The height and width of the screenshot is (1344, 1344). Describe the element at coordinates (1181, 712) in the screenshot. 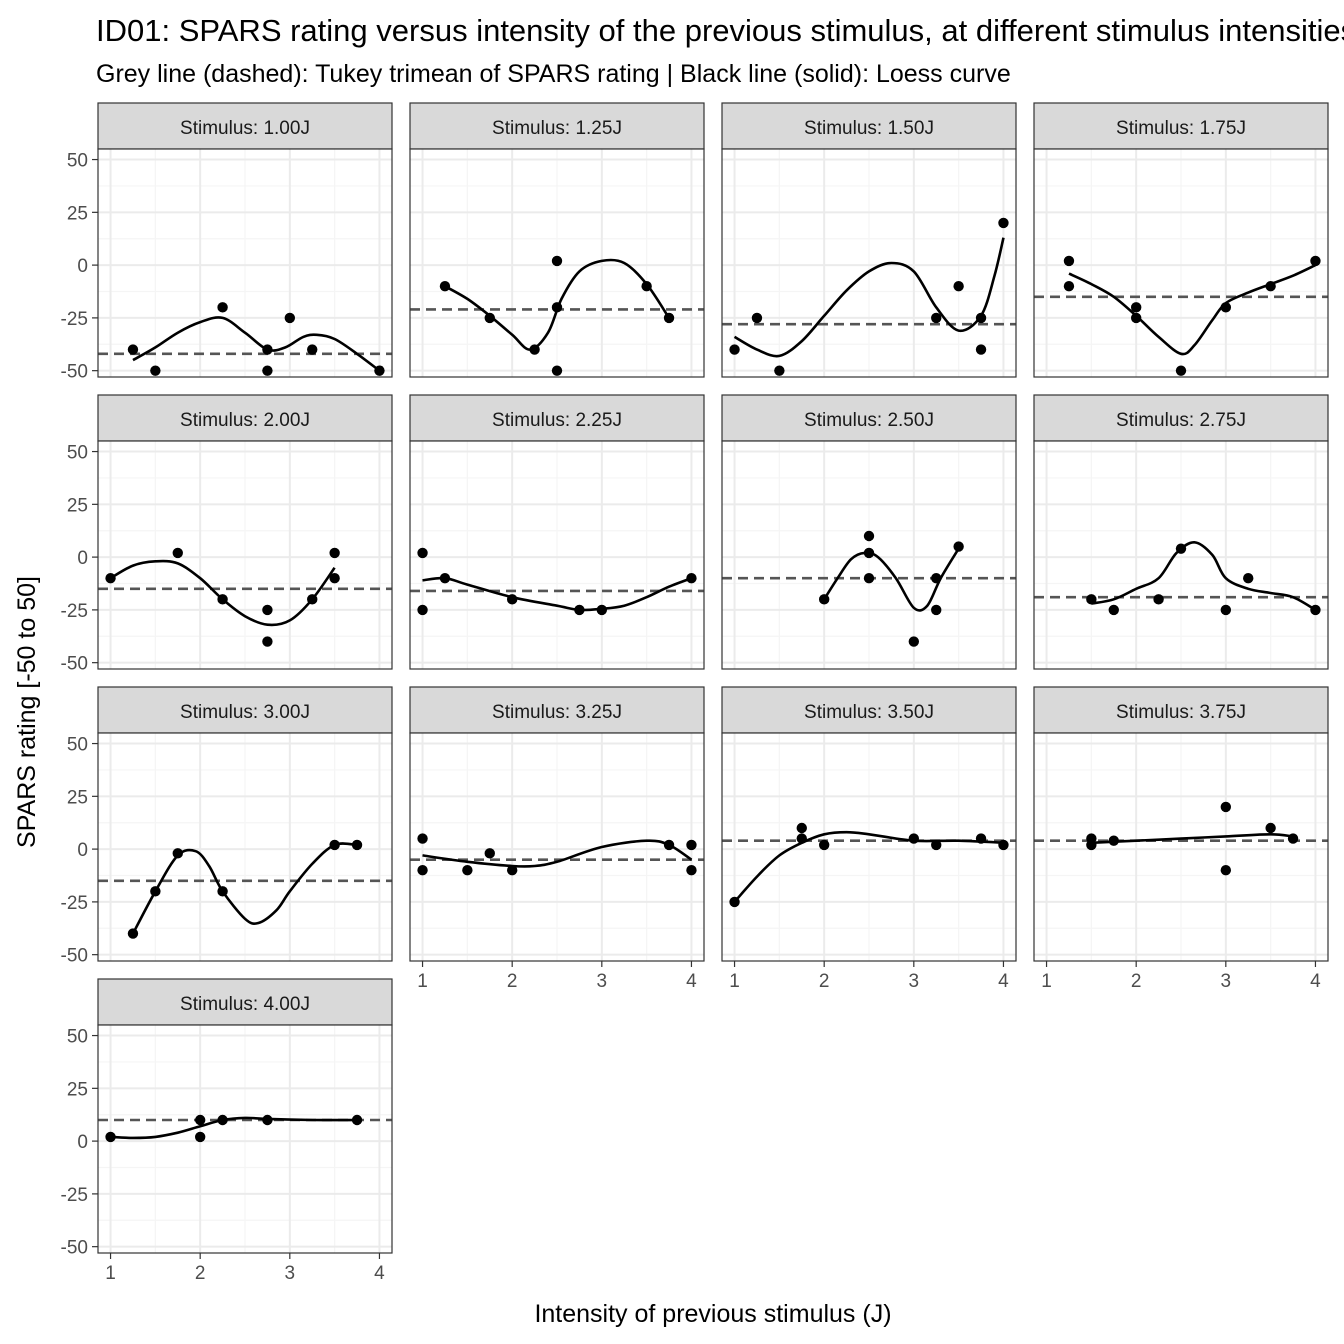

I see `facet-strip-label: Stimulus: 3.75J` at that location.